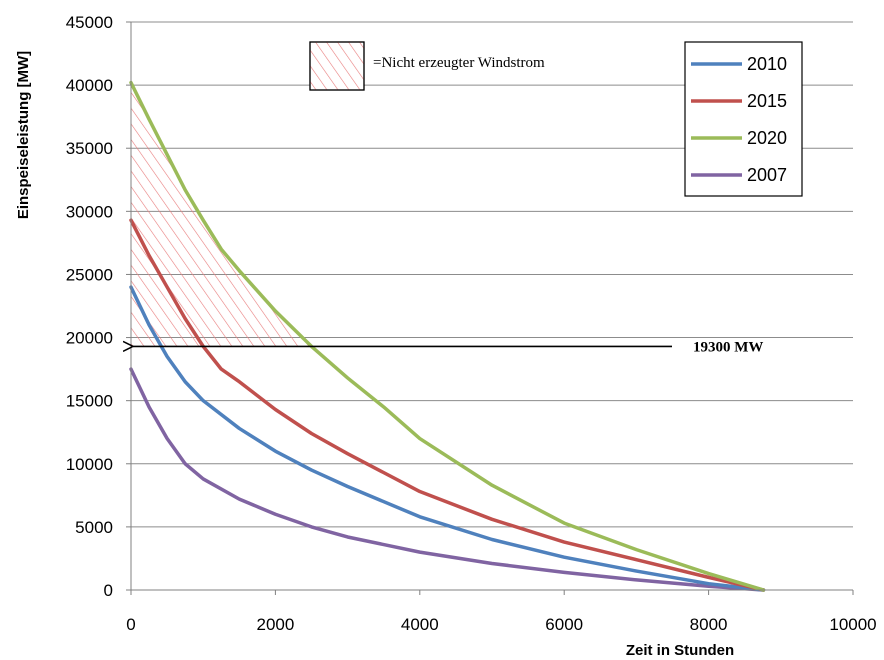 The height and width of the screenshot is (660, 884). I want to click on y-tick-label-0: 0, so click(108, 590).